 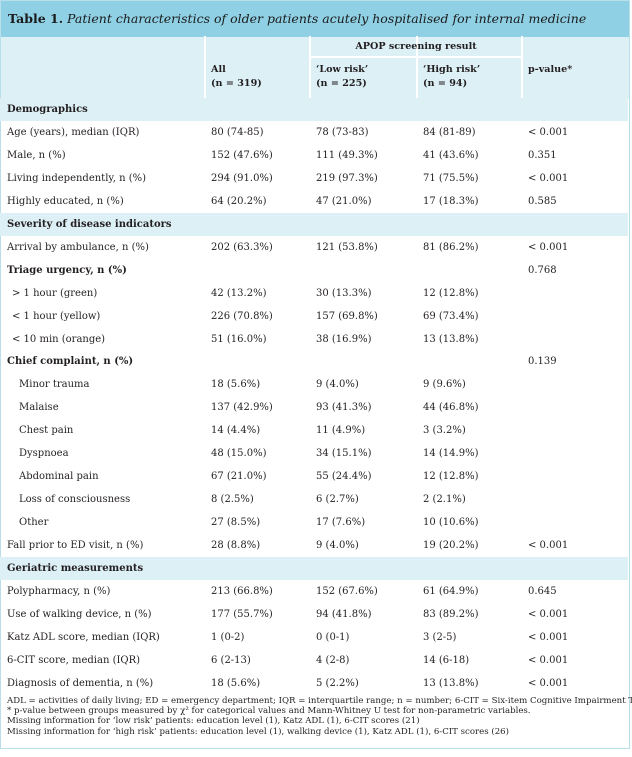 I want to click on cell-low: 17 (7.6%), so click(x=341, y=523).